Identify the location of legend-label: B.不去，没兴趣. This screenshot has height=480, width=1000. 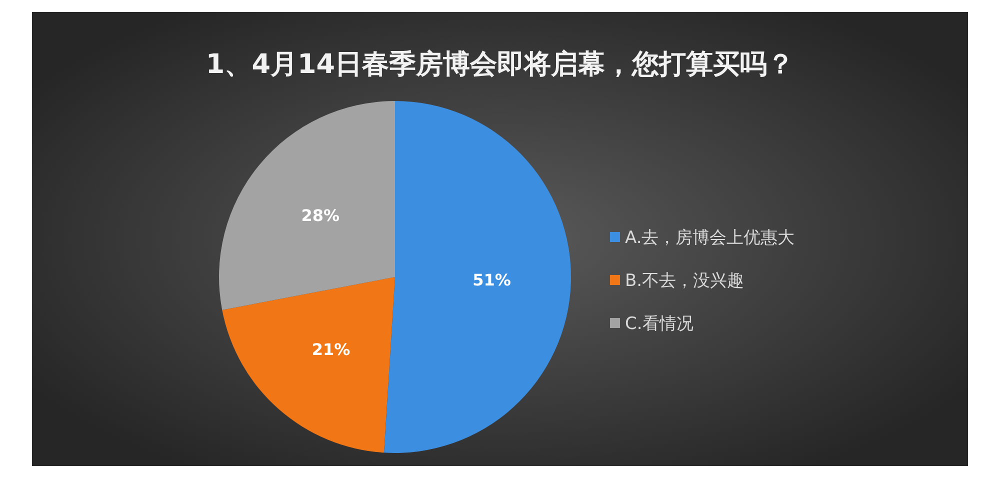
(684, 280).